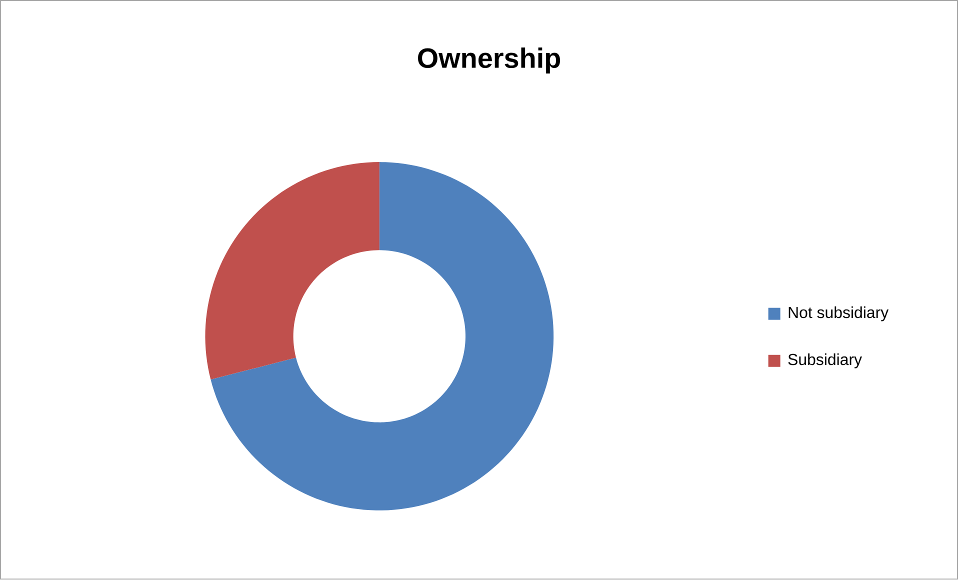  Describe the element at coordinates (825, 361) in the screenshot. I see `legend-label: Subsidiary` at that location.